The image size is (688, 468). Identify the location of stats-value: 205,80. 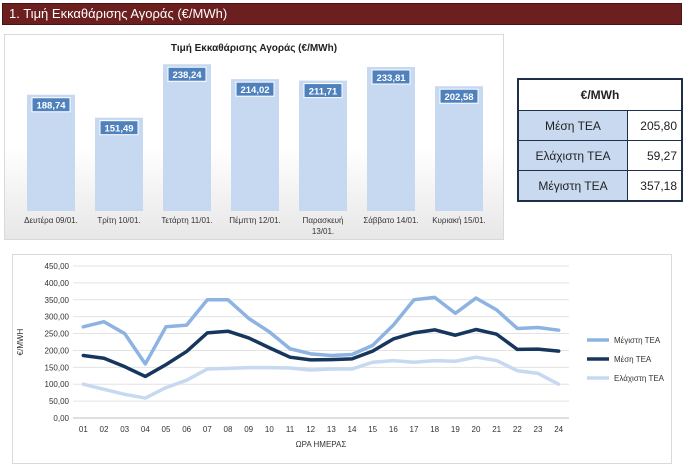
(655, 125).